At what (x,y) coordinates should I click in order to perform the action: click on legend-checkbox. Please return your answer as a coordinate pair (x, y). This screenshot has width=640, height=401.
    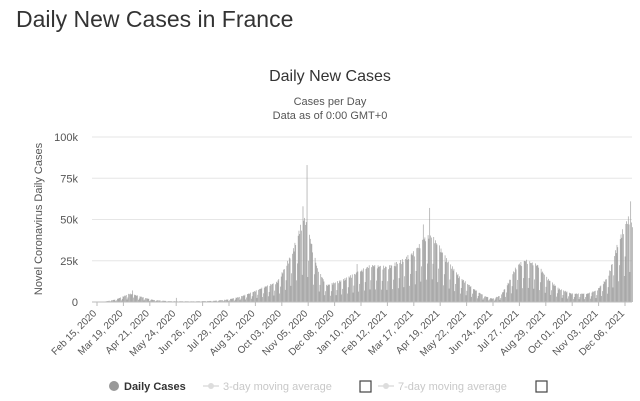
    Looking at the image, I should click on (365, 386).